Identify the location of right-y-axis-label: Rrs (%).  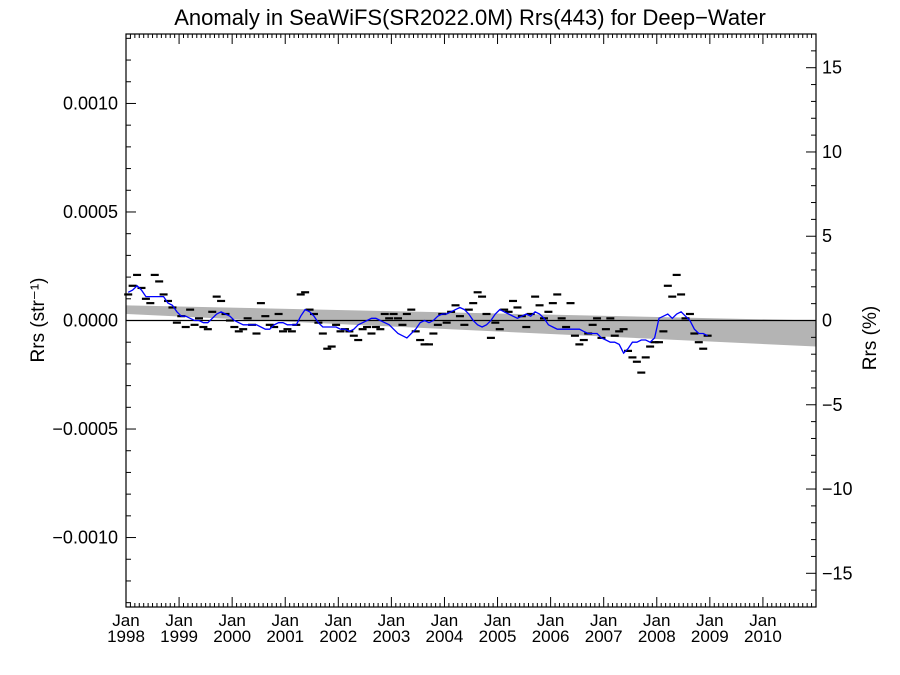
(870, 338).